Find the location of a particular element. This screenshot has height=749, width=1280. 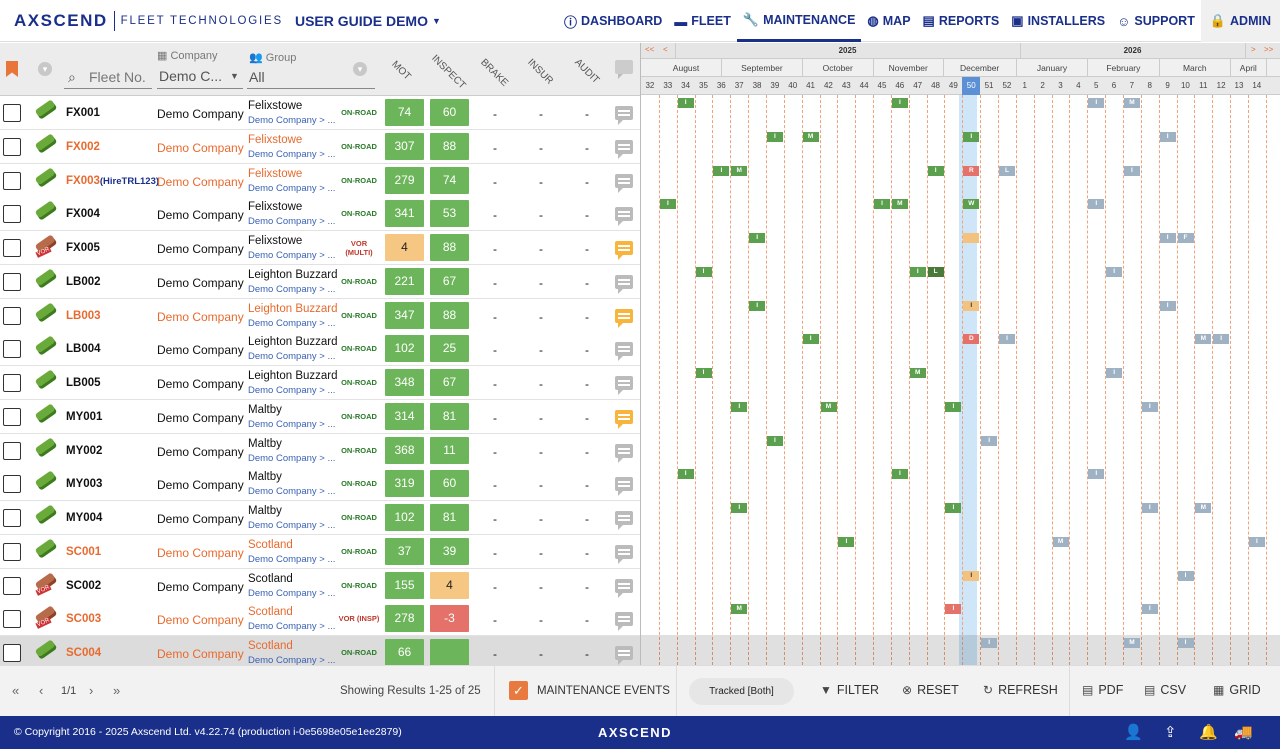

maintenance-events-checkbox: ✓ is located at coordinates (518, 690).